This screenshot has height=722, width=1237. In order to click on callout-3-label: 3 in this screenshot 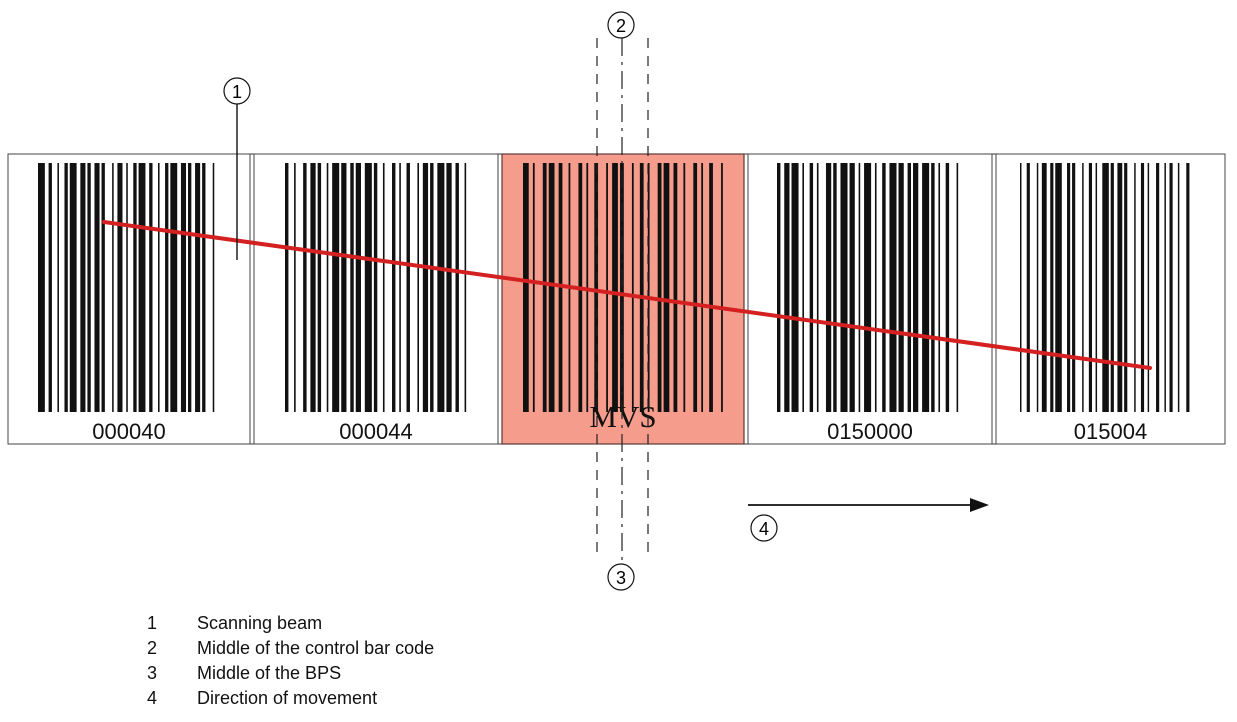, I will do `click(621, 578)`.